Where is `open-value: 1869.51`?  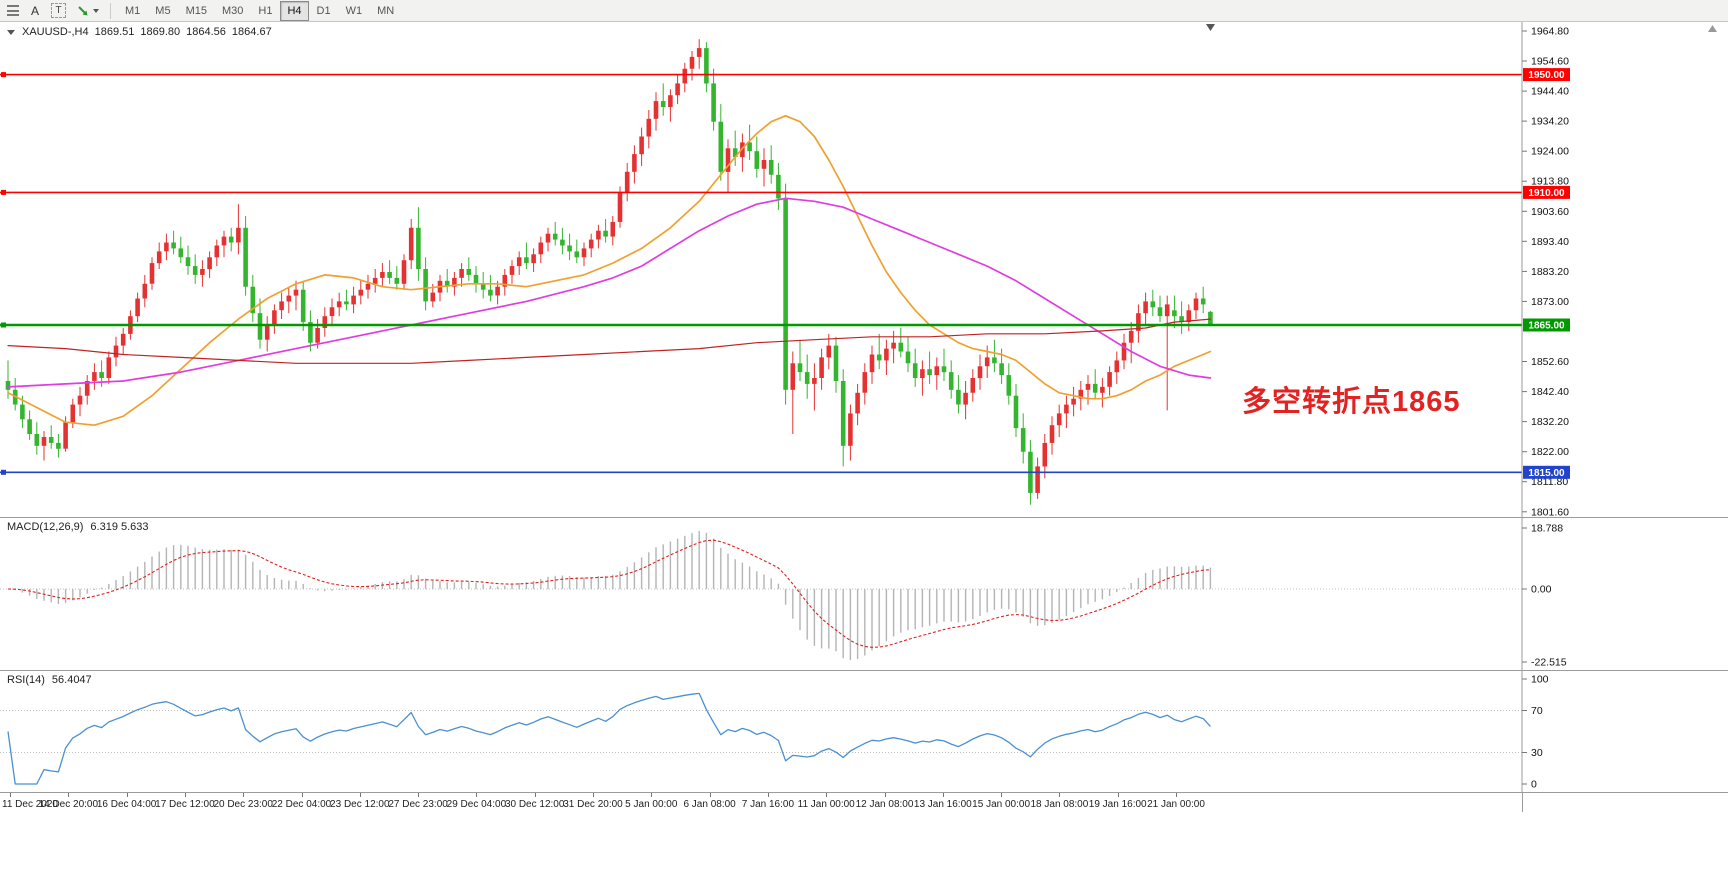 open-value: 1869.51 is located at coordinates (114, 32).